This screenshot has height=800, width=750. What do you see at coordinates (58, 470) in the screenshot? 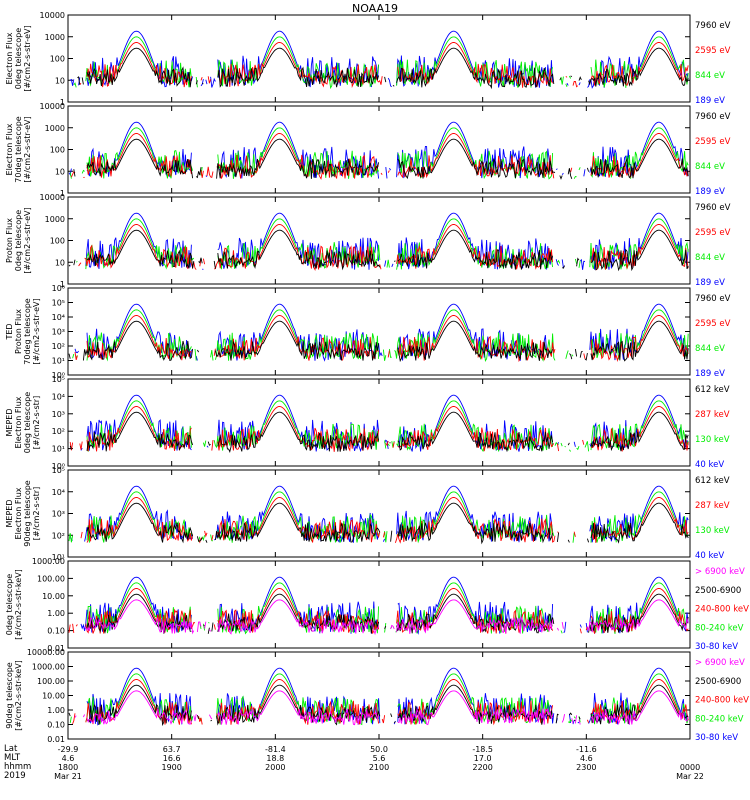
I see `ytick-label: 10⁵` at bounding box center [58, 470].